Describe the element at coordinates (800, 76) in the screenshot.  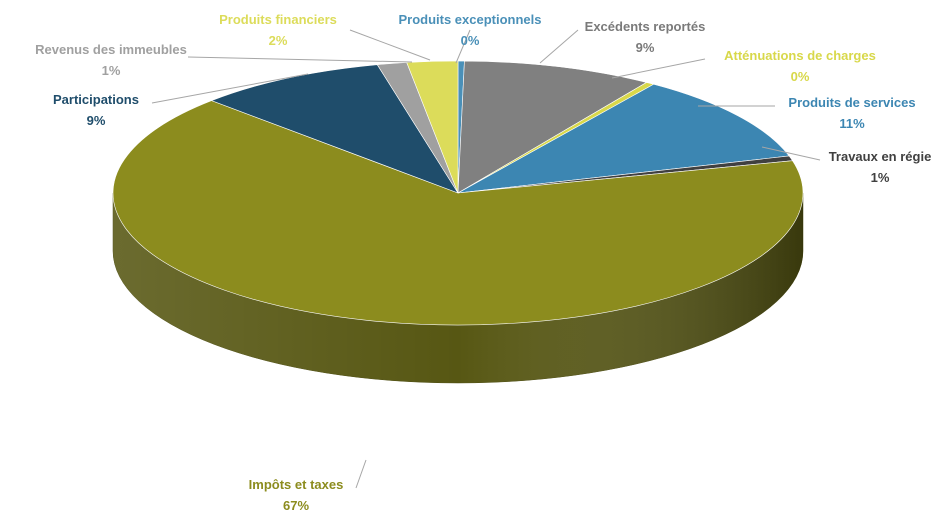
I see `slice-value-attenuations-de-charges: 0%` at that location.